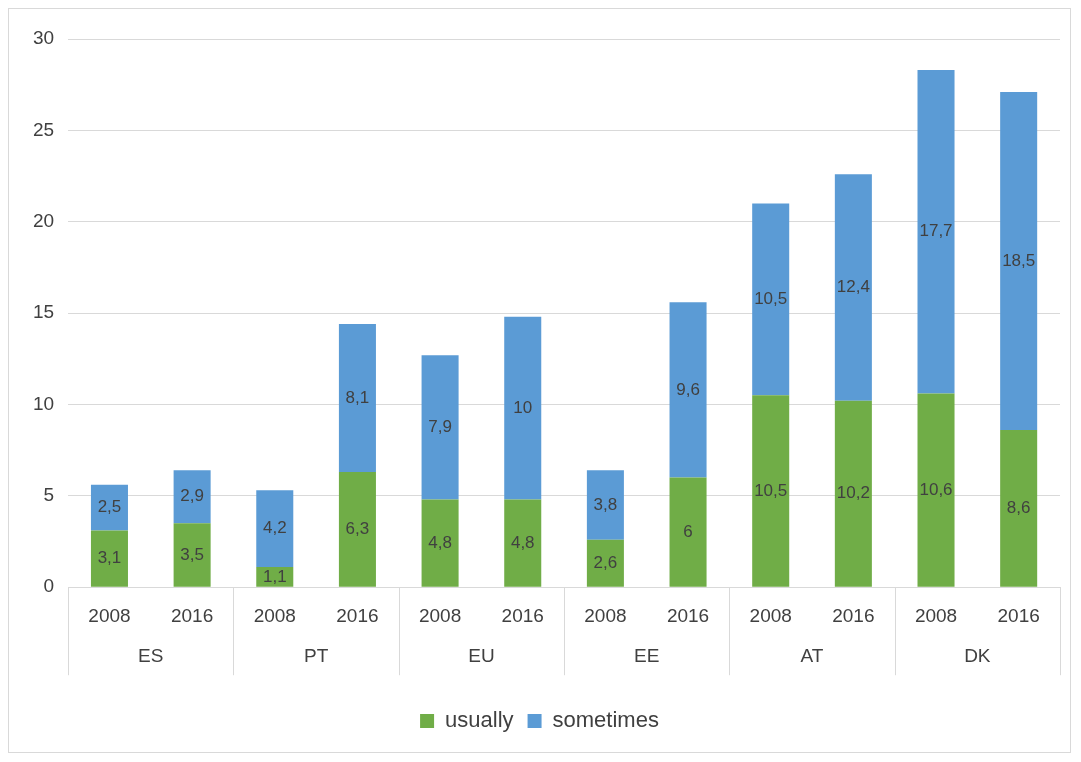  What do you see at coordinates (43, 38) in the screenshot?
I see `y-tick-label: 30` at bounding box center [43, 38].